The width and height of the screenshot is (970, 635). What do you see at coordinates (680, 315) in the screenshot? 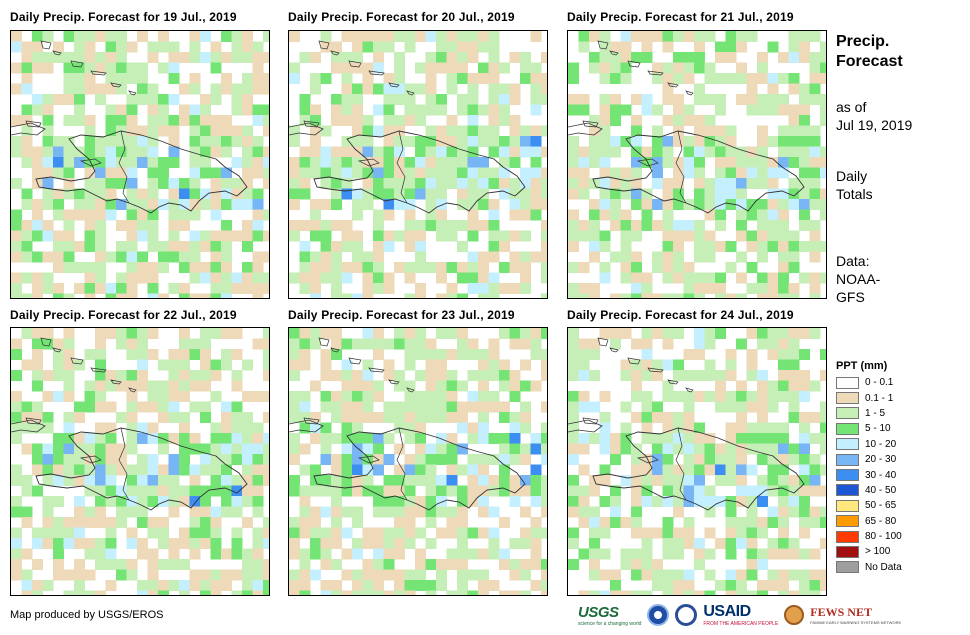
I see `panel-title-6: Daily Precip. Forecast for 24 Jul., 2019` at bounding box center [680, 315].